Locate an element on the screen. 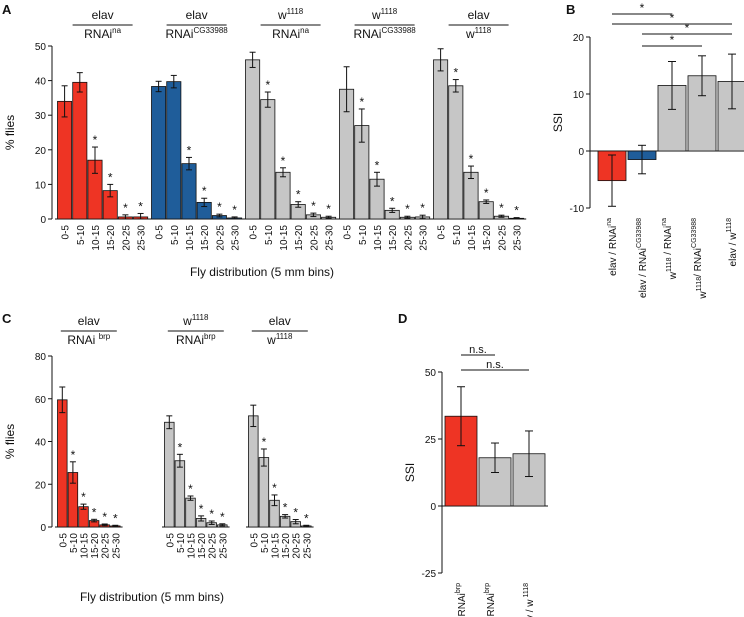 This screenshot has height=617, width=744. bar-label: elav / RNAina is located at coordinates (612, 247).